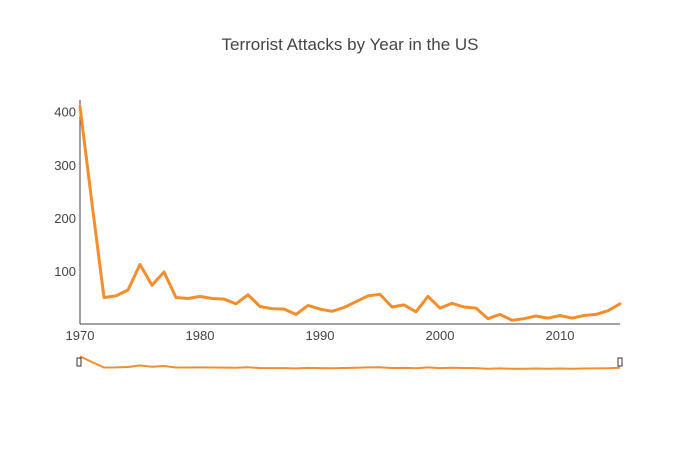 Image resolution: width=700 pixels, height=450 pixels. I want to click on x-tick-label: 1990, so click(320, 335).